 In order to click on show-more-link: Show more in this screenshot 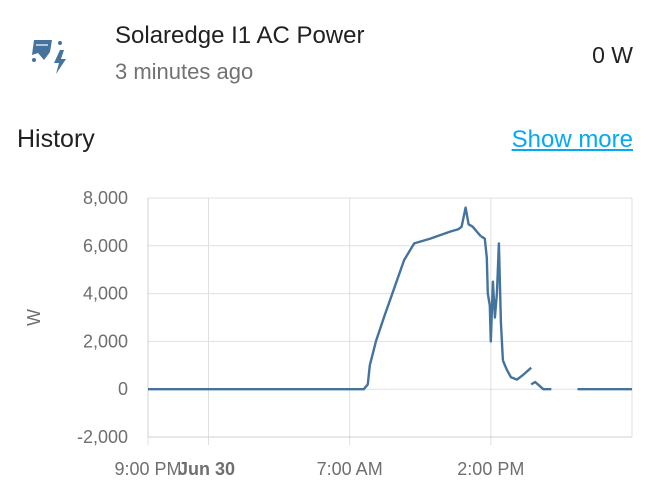, I will do `click(572, 139)`.